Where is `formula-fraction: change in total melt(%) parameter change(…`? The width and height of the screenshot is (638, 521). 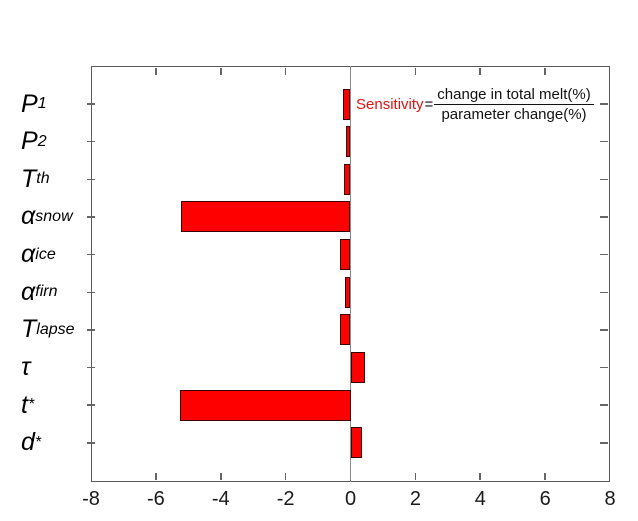
formula-fraction: change in total melt(%) parameter change(… is located at coordinates (514, 104).